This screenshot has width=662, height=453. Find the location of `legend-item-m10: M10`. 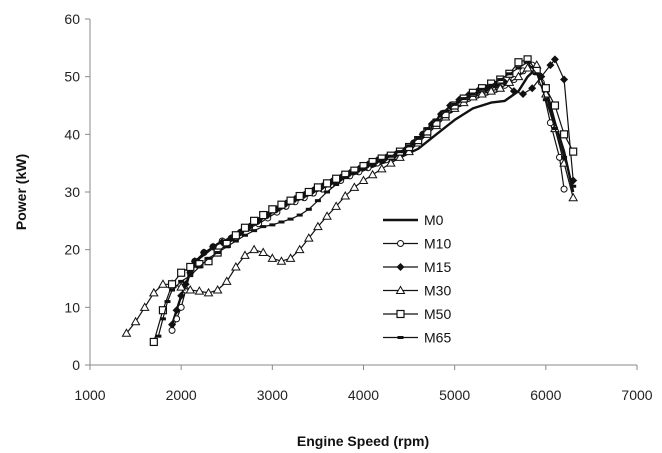

legend-item-m10: M10 is located at coordinates (417, 244).